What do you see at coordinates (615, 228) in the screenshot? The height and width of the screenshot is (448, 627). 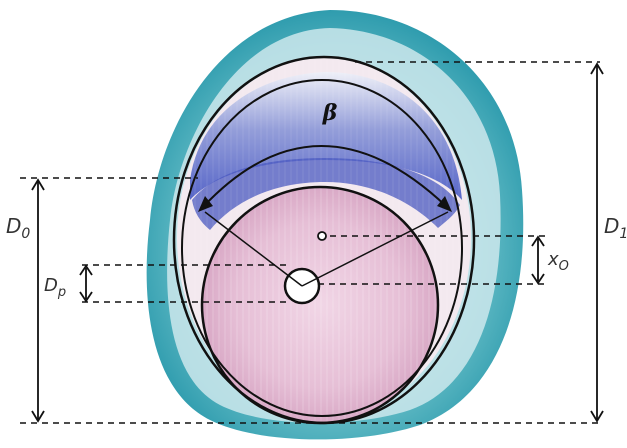 I see `d1-label: D1` at bounding box center [615, 228].